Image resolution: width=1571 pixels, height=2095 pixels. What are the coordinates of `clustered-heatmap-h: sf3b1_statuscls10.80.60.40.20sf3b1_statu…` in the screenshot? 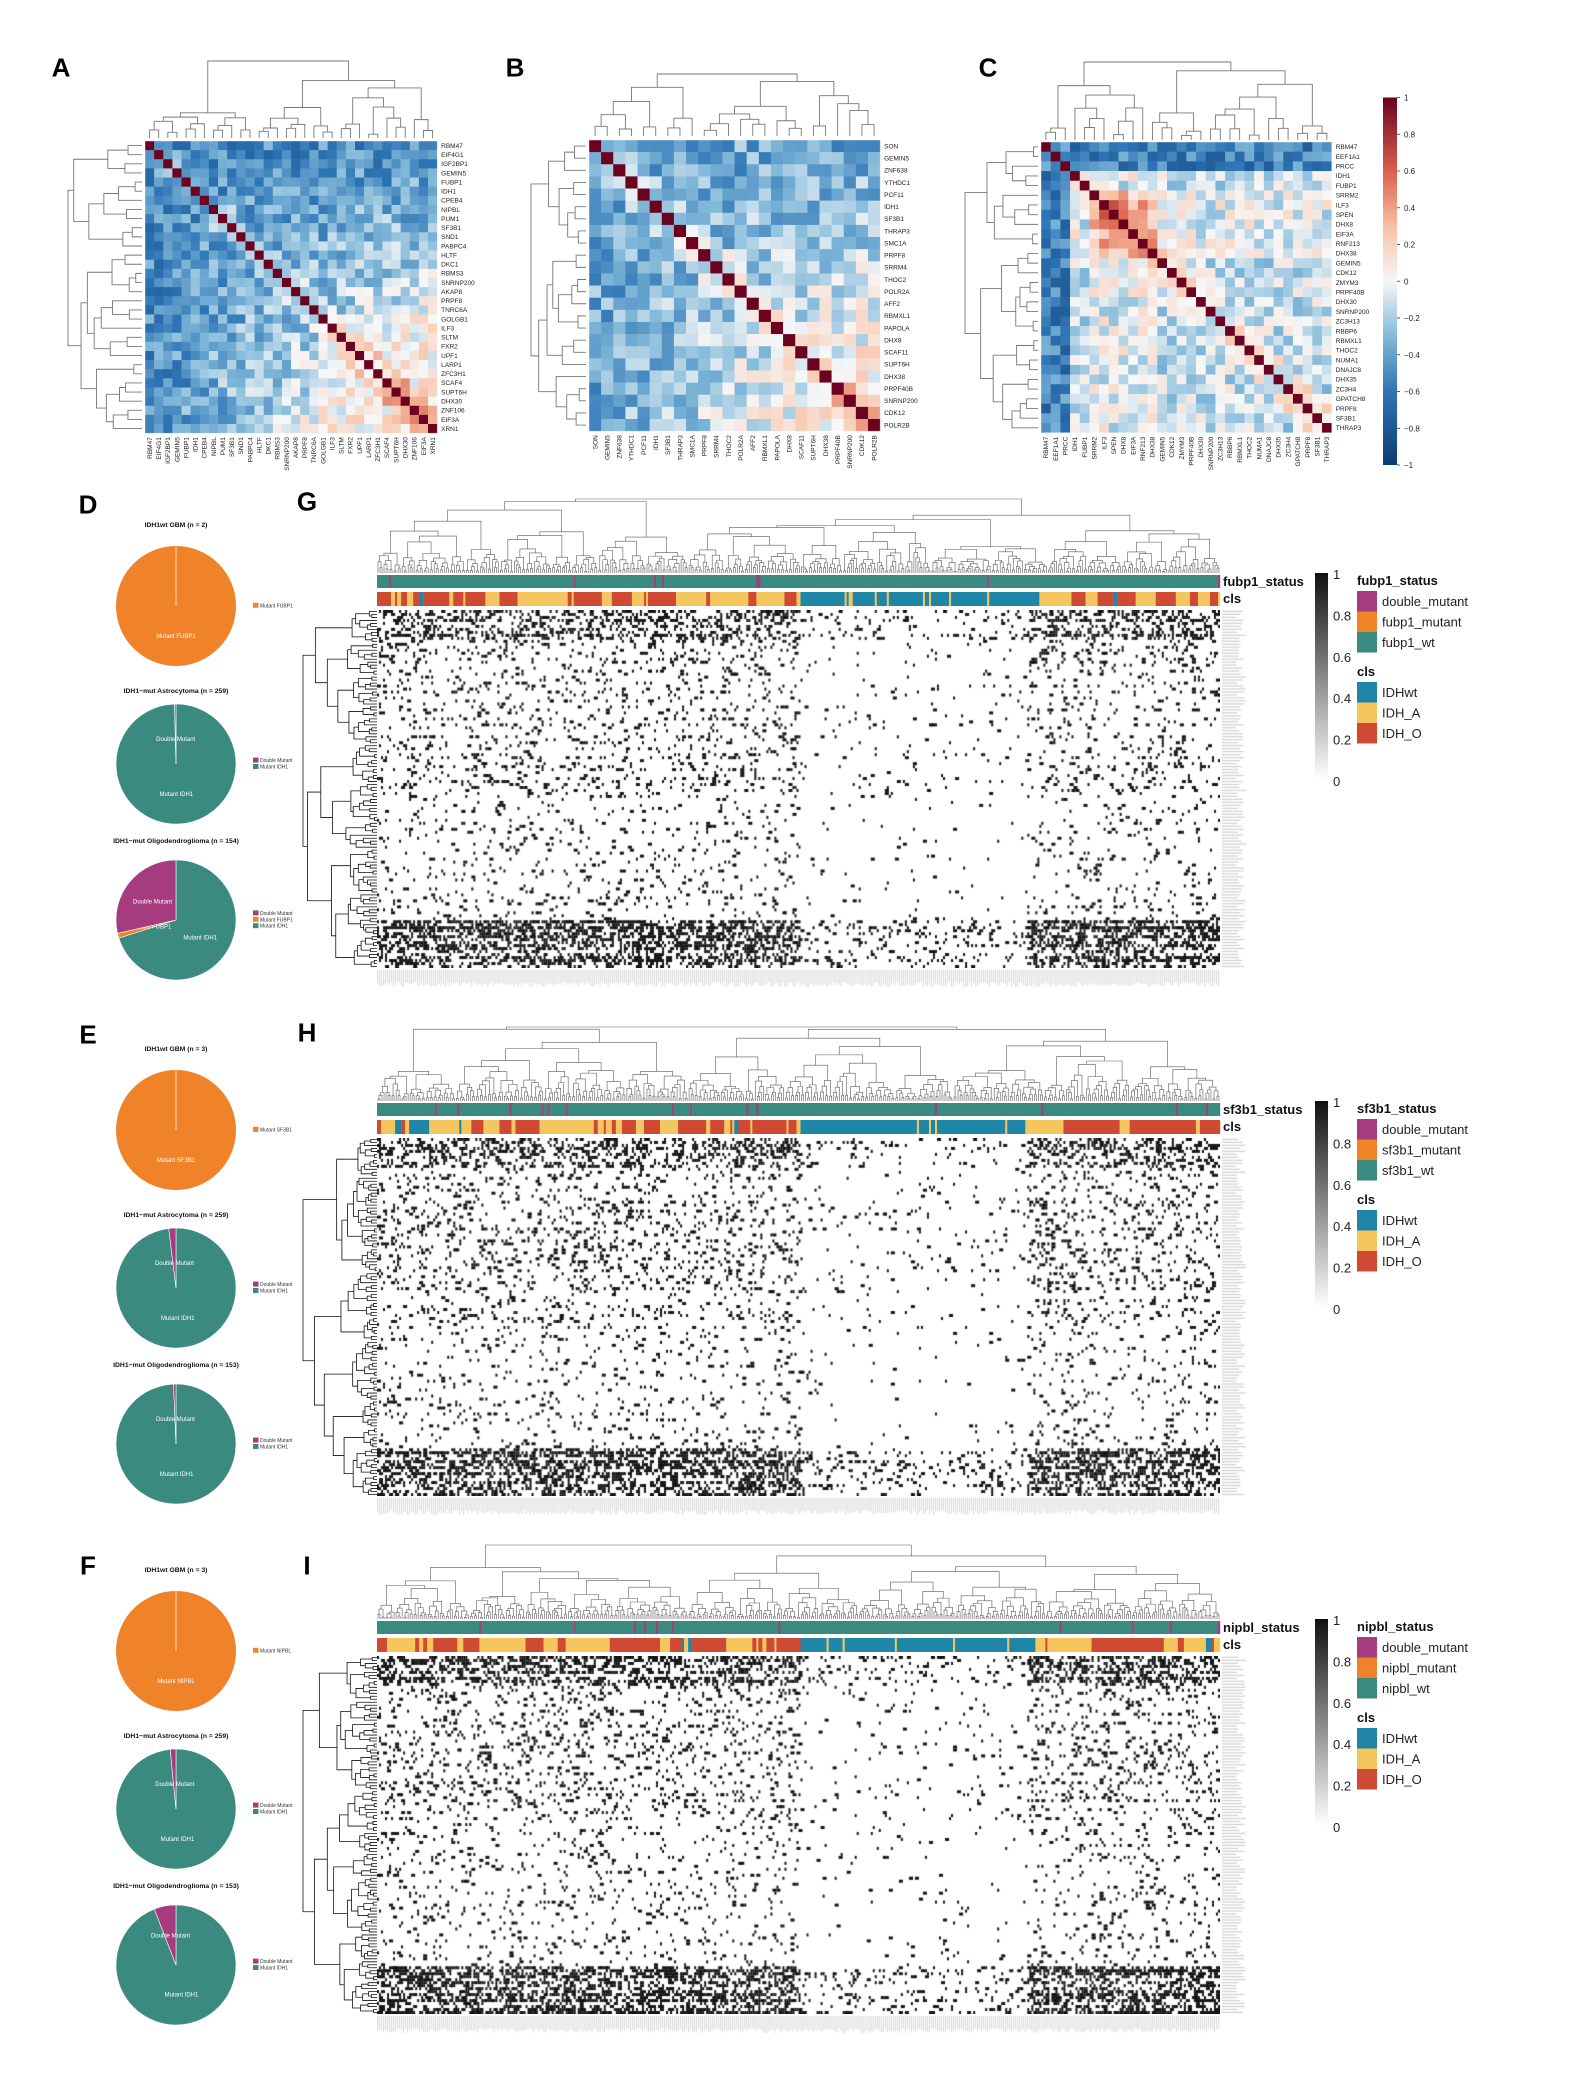 It's located at (922, 1206).